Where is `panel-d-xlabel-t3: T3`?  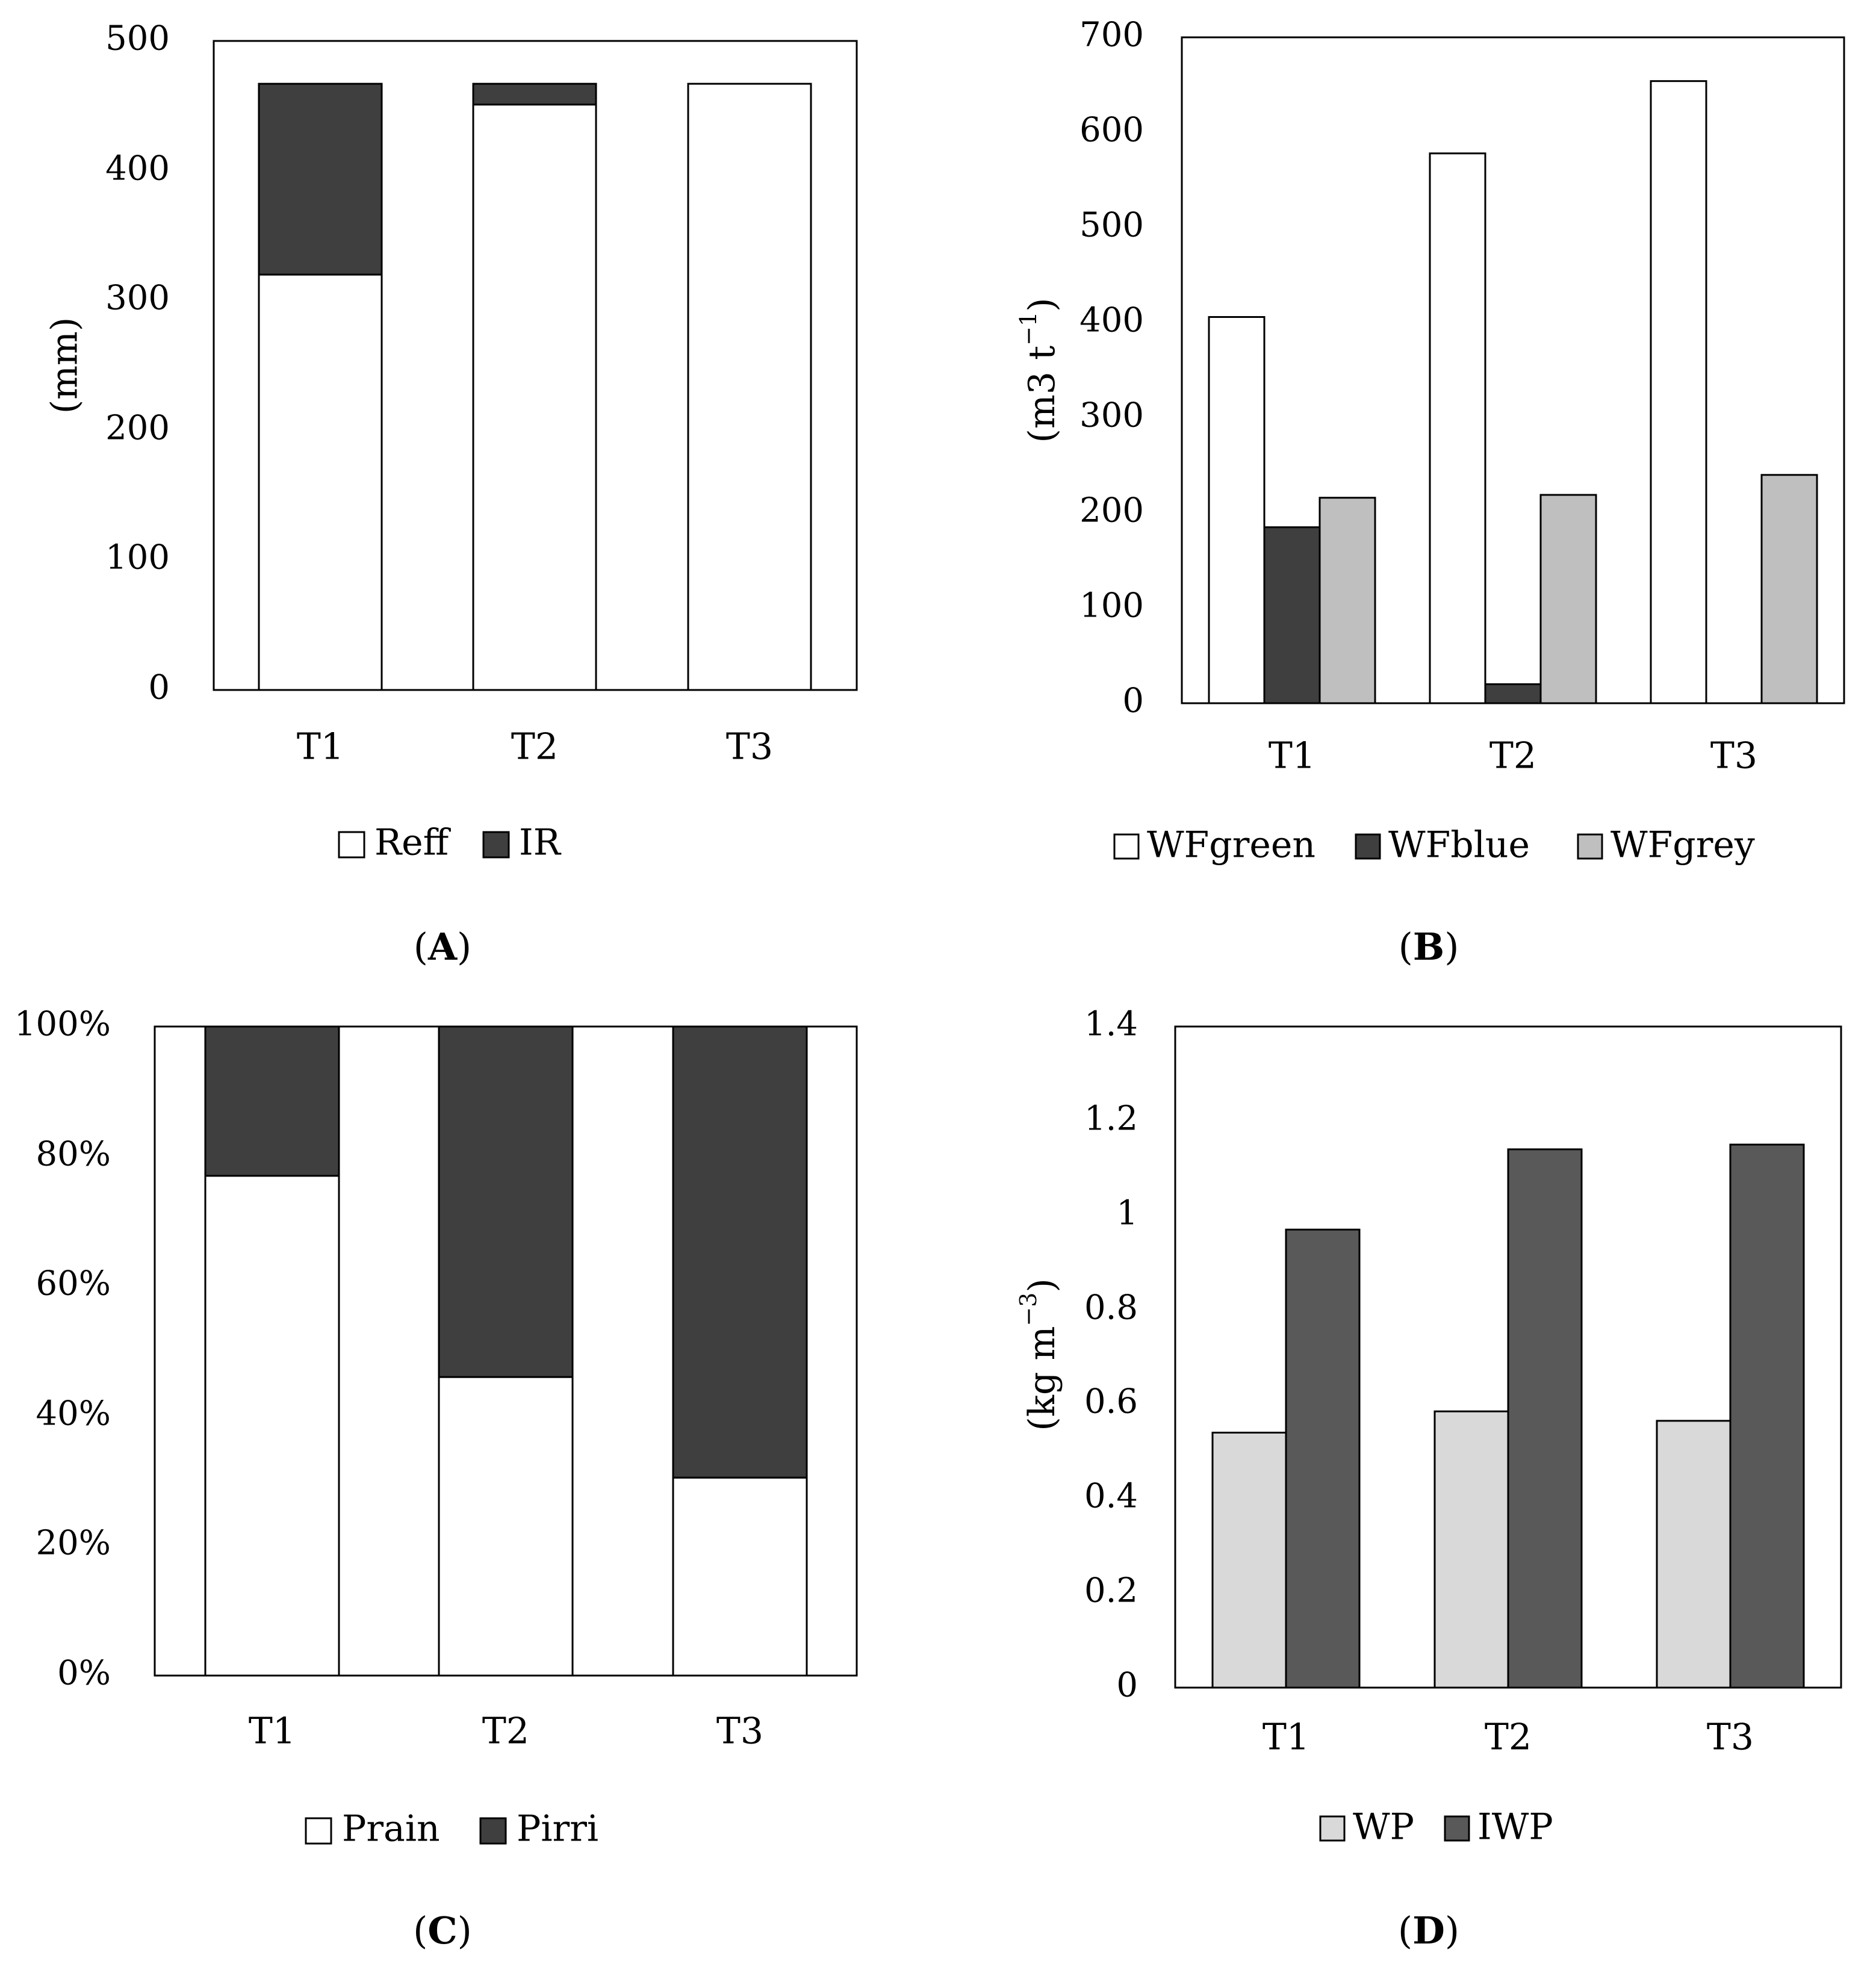 panel-d-xlabel-t3: T3 is located at coordinates (1730, 1738).